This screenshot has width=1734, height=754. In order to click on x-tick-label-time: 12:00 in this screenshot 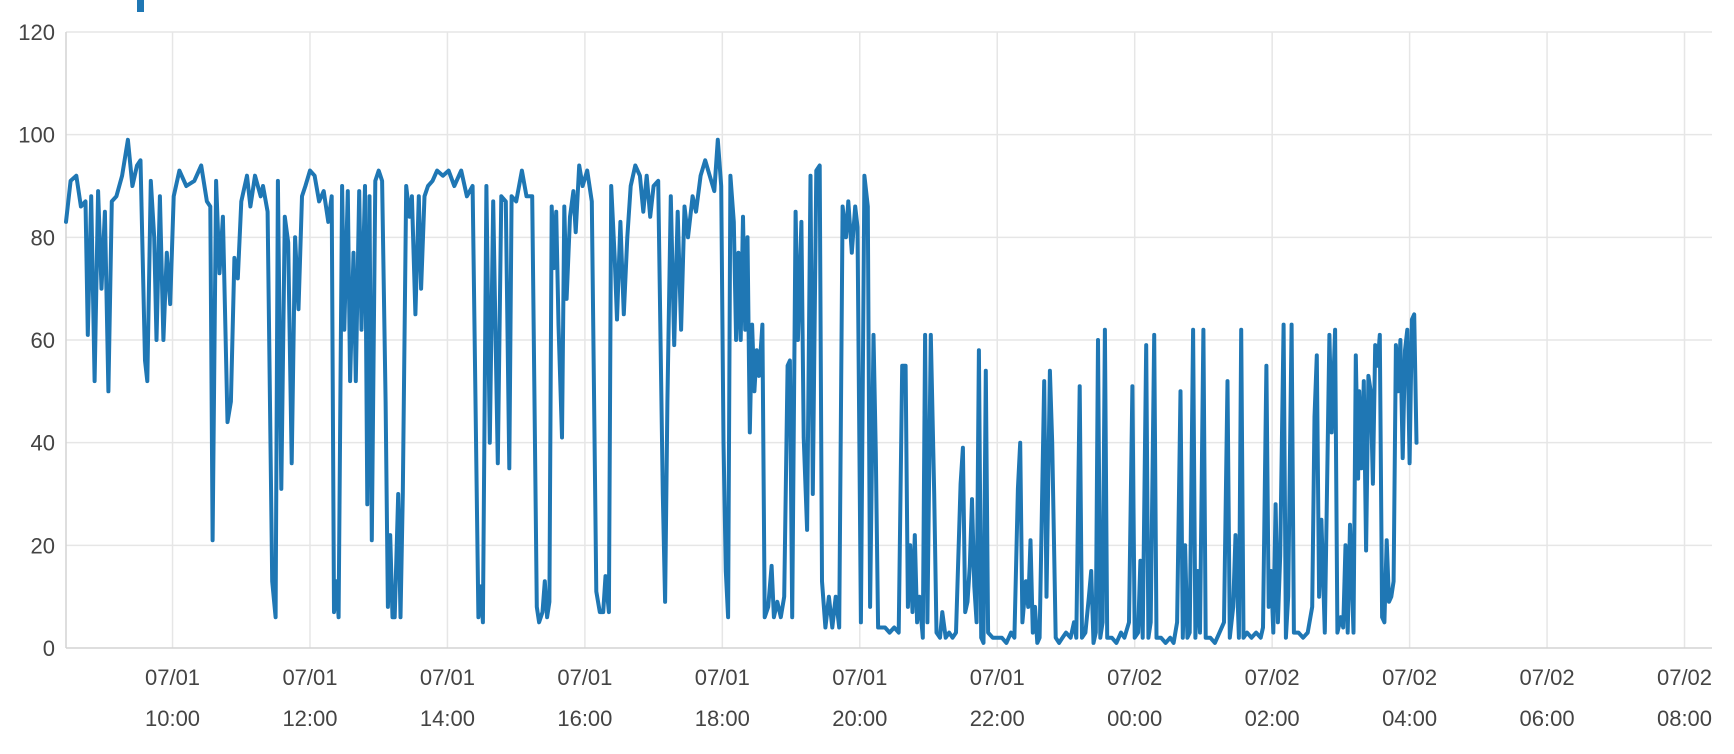, I will do `click(309, 718)`.